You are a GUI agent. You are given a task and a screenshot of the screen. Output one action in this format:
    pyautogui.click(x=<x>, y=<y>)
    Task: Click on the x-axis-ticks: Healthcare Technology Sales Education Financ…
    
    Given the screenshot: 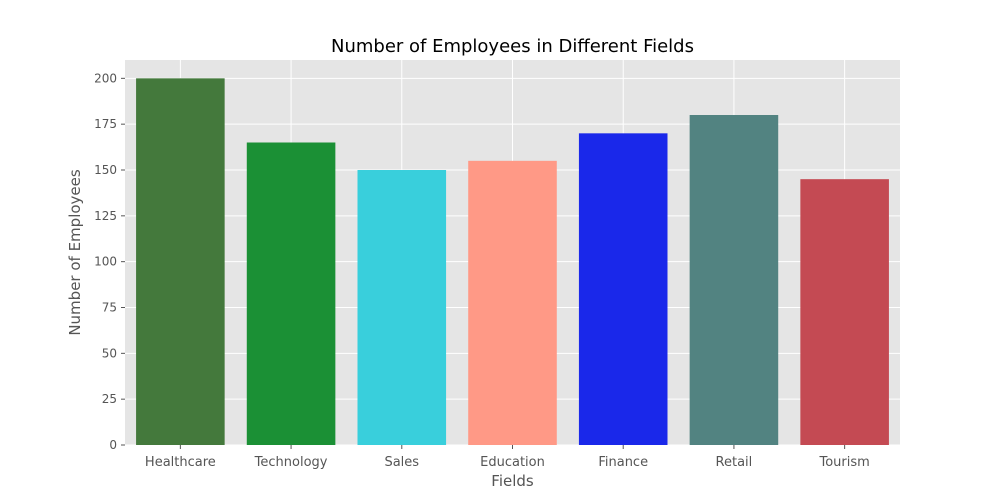 What is the action you would take?
    pyautogui.click(x=507, y=457)
    